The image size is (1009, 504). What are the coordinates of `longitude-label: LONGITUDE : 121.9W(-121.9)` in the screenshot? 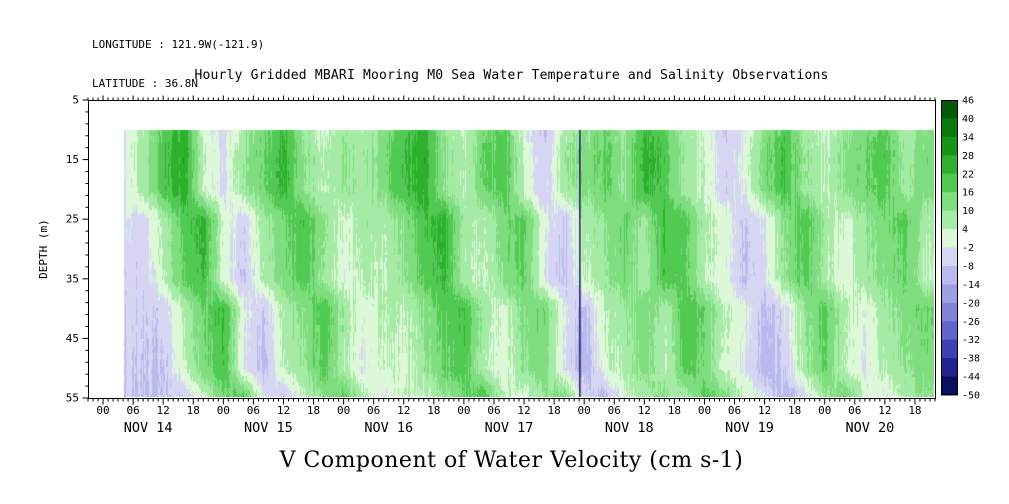 It's located at (178, 44).